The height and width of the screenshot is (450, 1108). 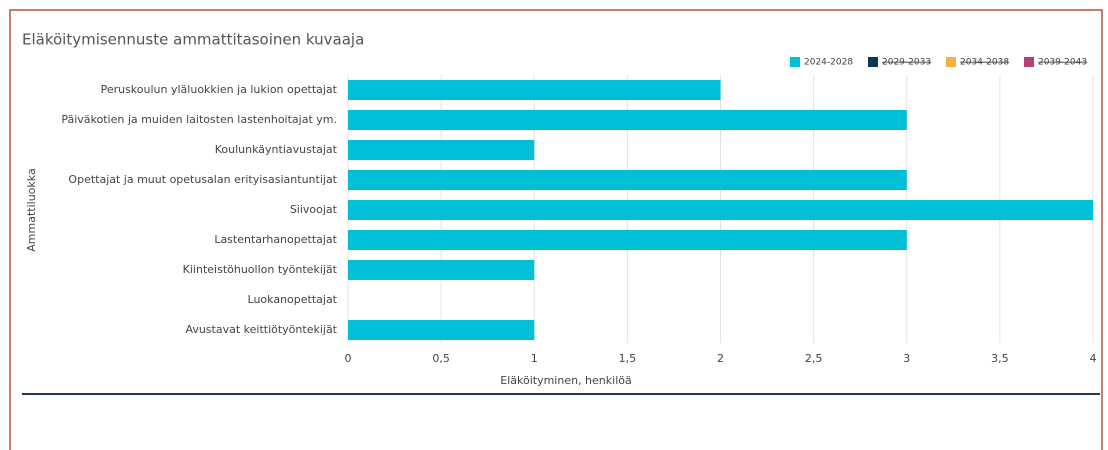 What do you see at coordinates (1093, 358) in the screenshot?
I see `x-tick-label: 4` at bounding box center [1093, 358].